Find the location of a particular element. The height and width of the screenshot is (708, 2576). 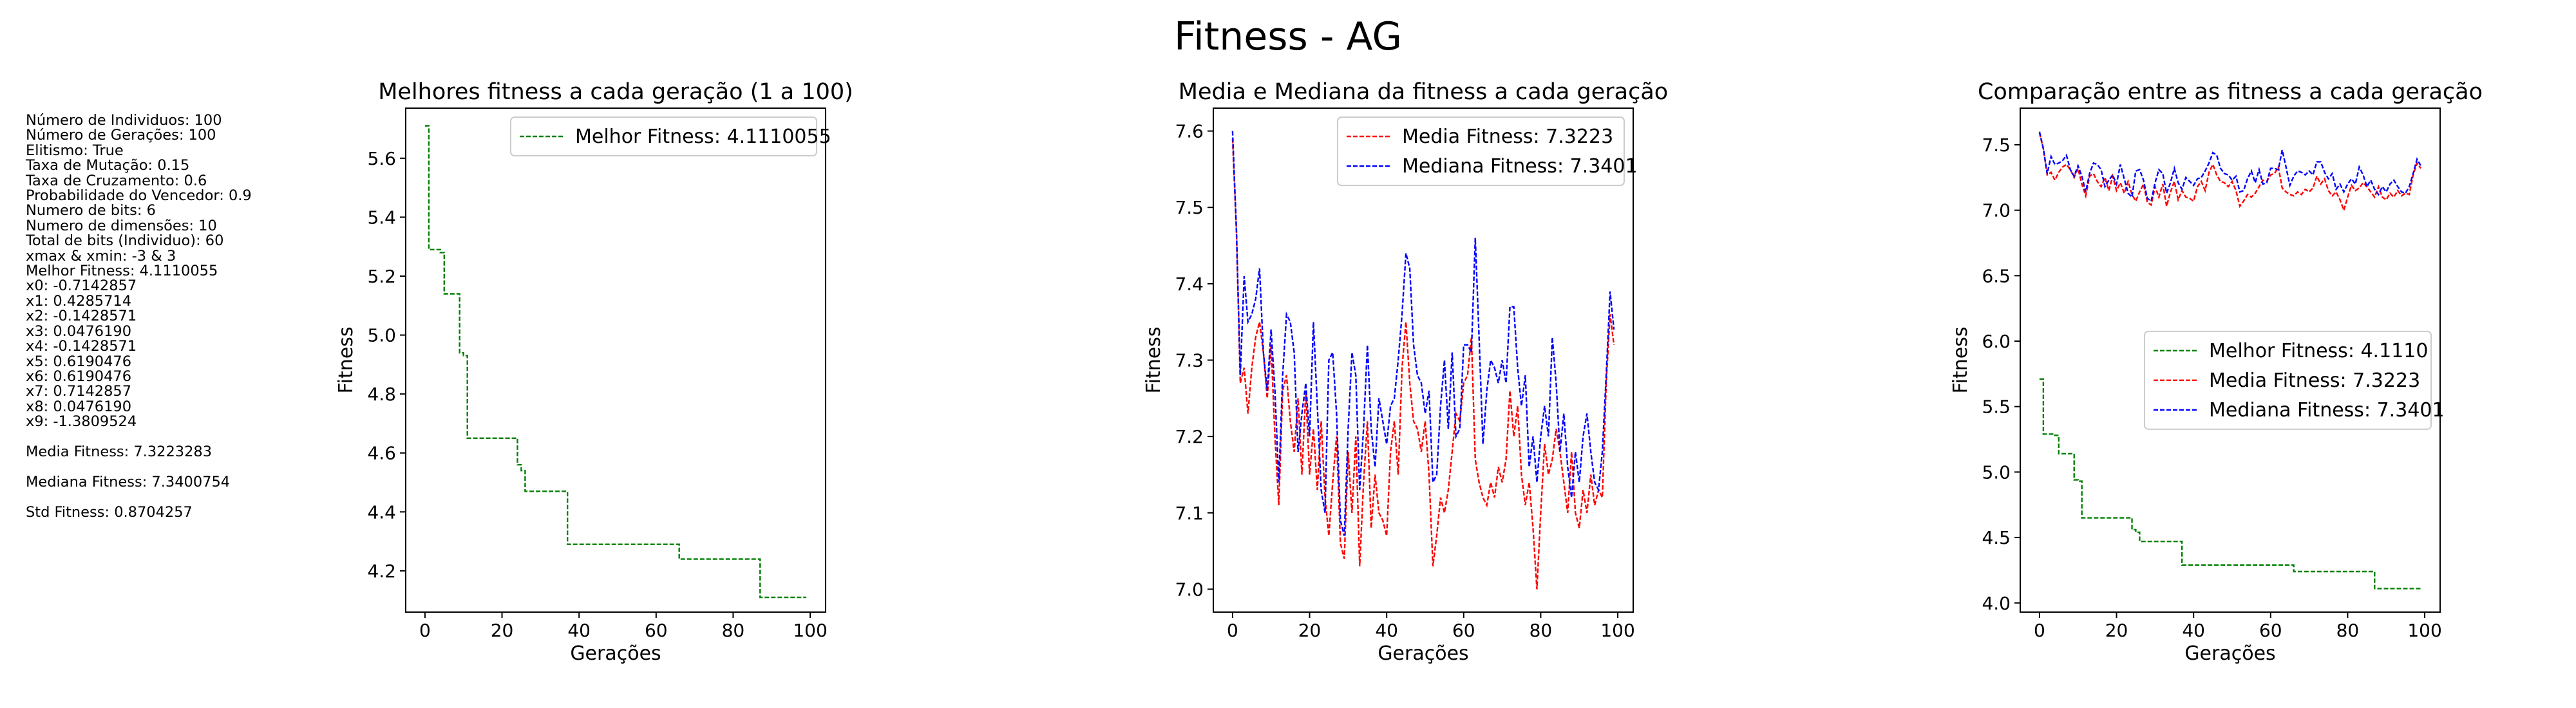

parameter-line: x7: 0.7142857 is located at coordinates (79, 392).